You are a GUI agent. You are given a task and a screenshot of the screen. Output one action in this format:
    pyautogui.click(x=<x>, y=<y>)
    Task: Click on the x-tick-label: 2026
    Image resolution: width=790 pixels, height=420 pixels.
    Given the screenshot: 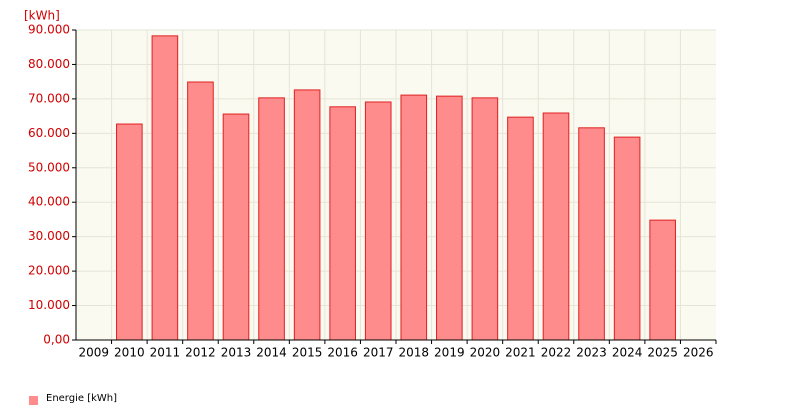 What is the action you would take?
    pyautogui.click(x=698, y=353)
    